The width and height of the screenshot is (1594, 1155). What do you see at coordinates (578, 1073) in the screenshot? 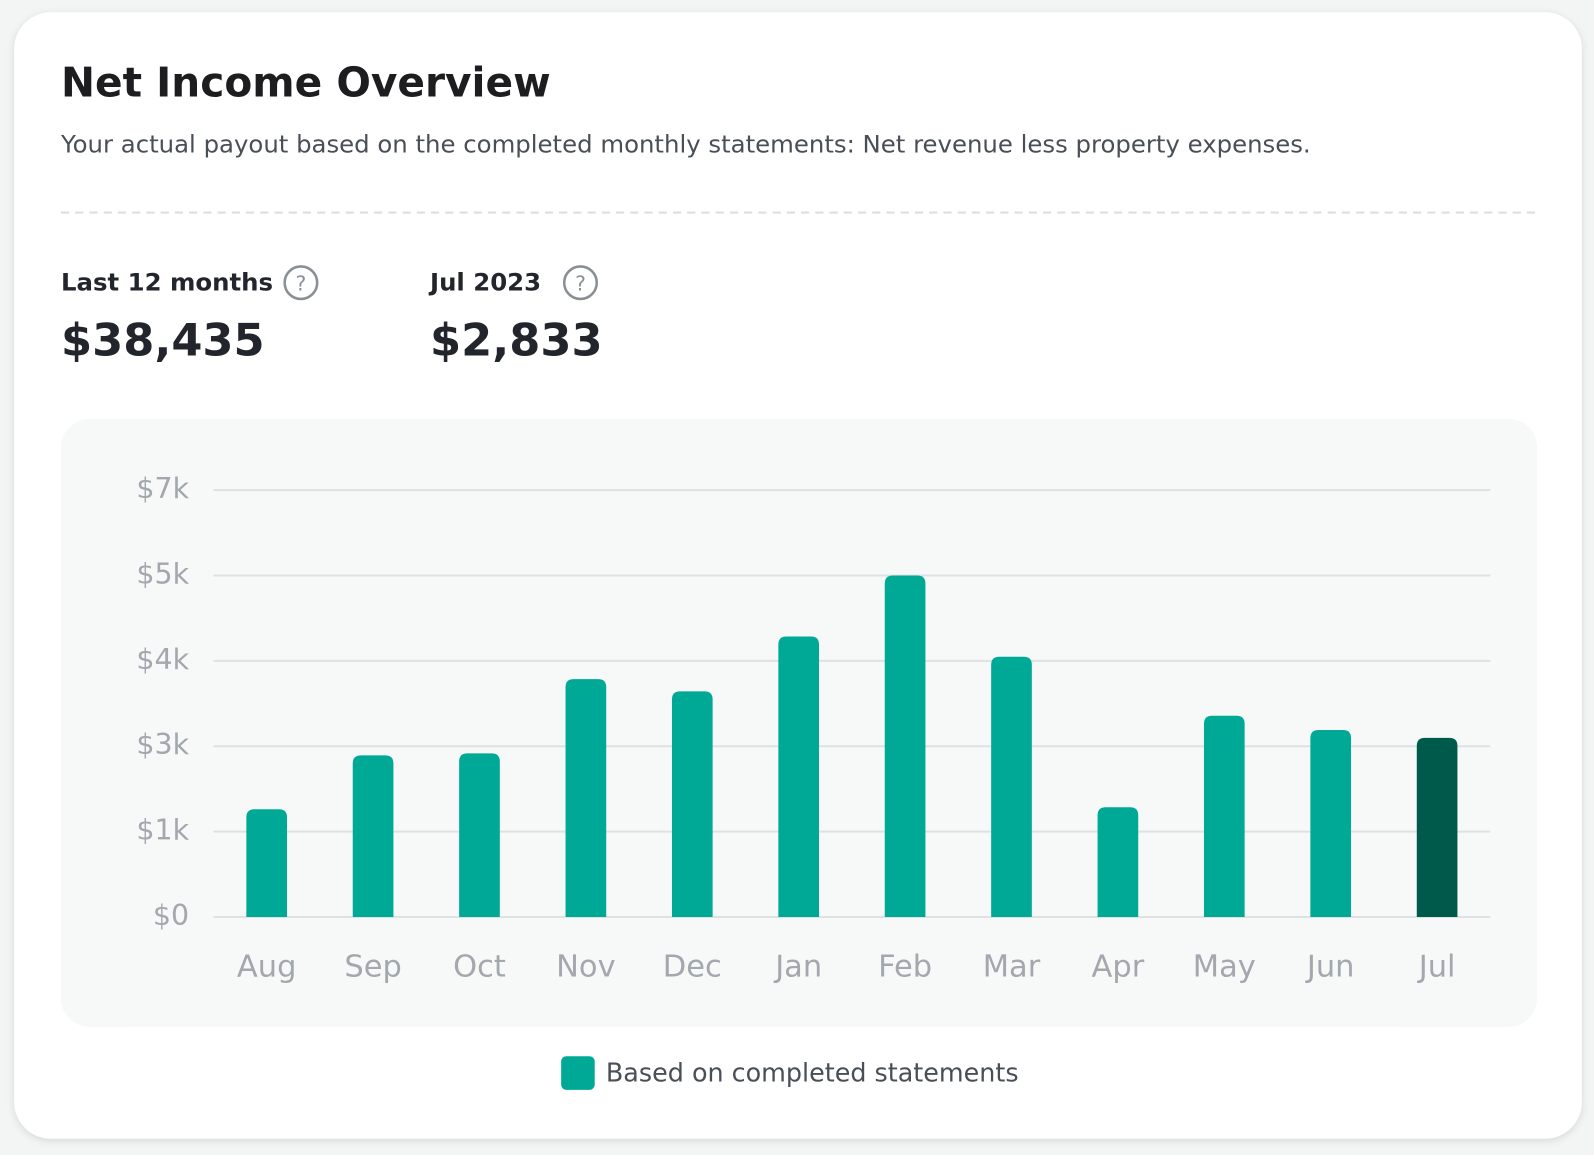
I see `legend-swatch` at bounding box center [578, 1073].